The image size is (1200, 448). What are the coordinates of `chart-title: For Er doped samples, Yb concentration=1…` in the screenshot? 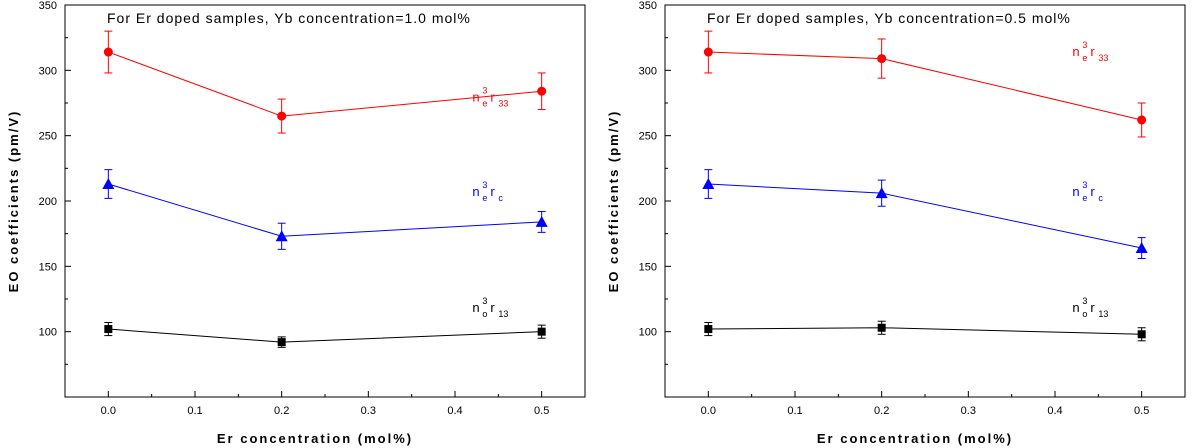 It's located at (289, 18).